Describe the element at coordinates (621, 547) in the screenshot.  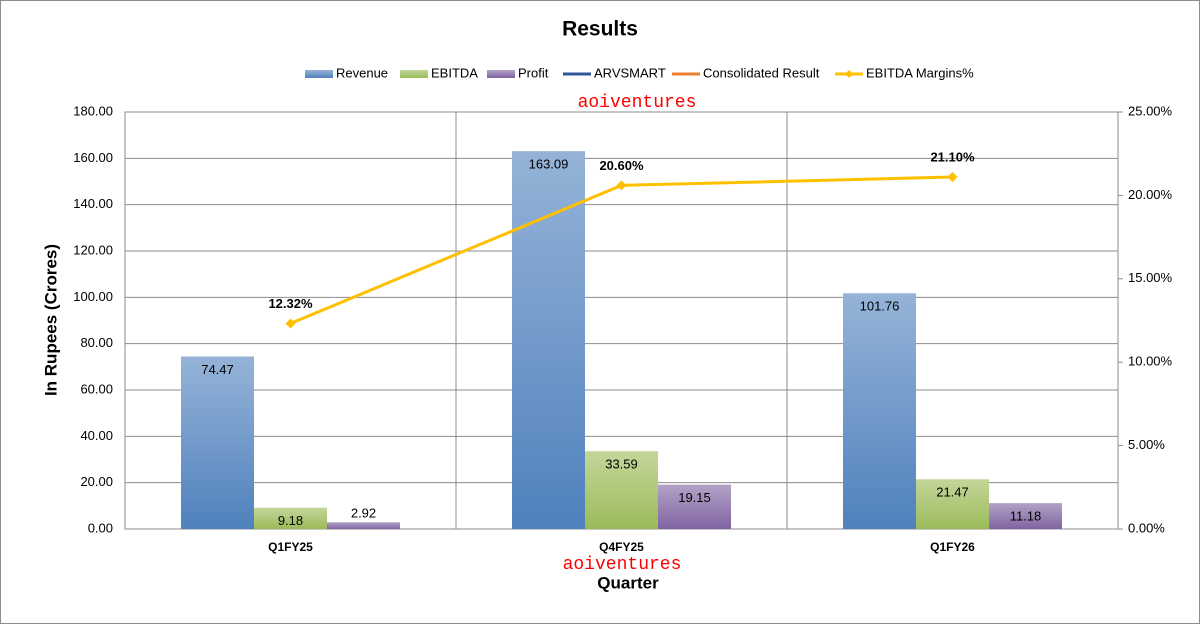
I see `x-tick-label: Q4FY25` at that location.